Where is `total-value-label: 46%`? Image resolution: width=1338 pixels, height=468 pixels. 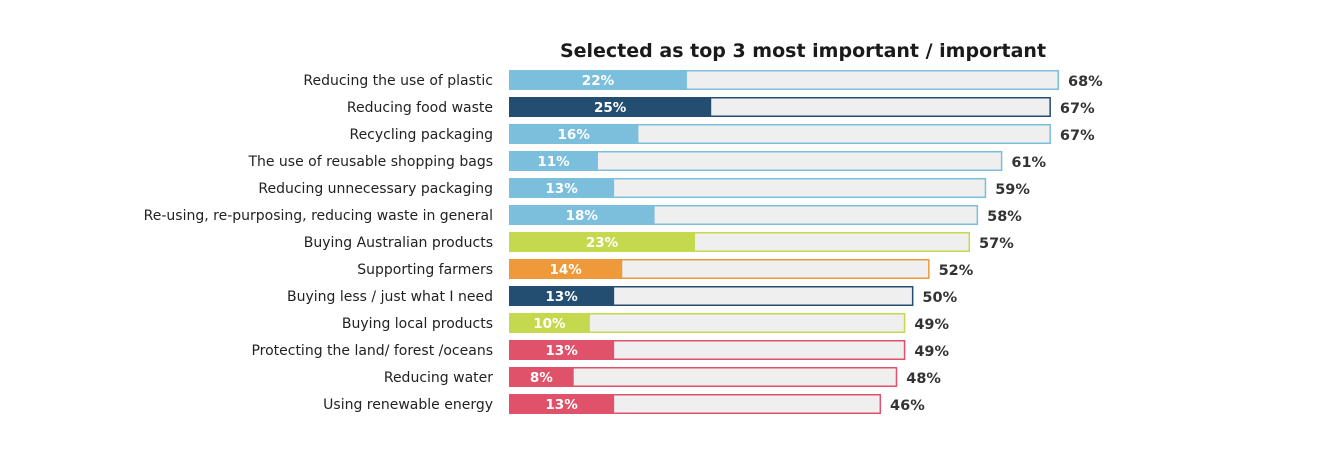
total-value-label: 46% is located at coordinates (907, 406).